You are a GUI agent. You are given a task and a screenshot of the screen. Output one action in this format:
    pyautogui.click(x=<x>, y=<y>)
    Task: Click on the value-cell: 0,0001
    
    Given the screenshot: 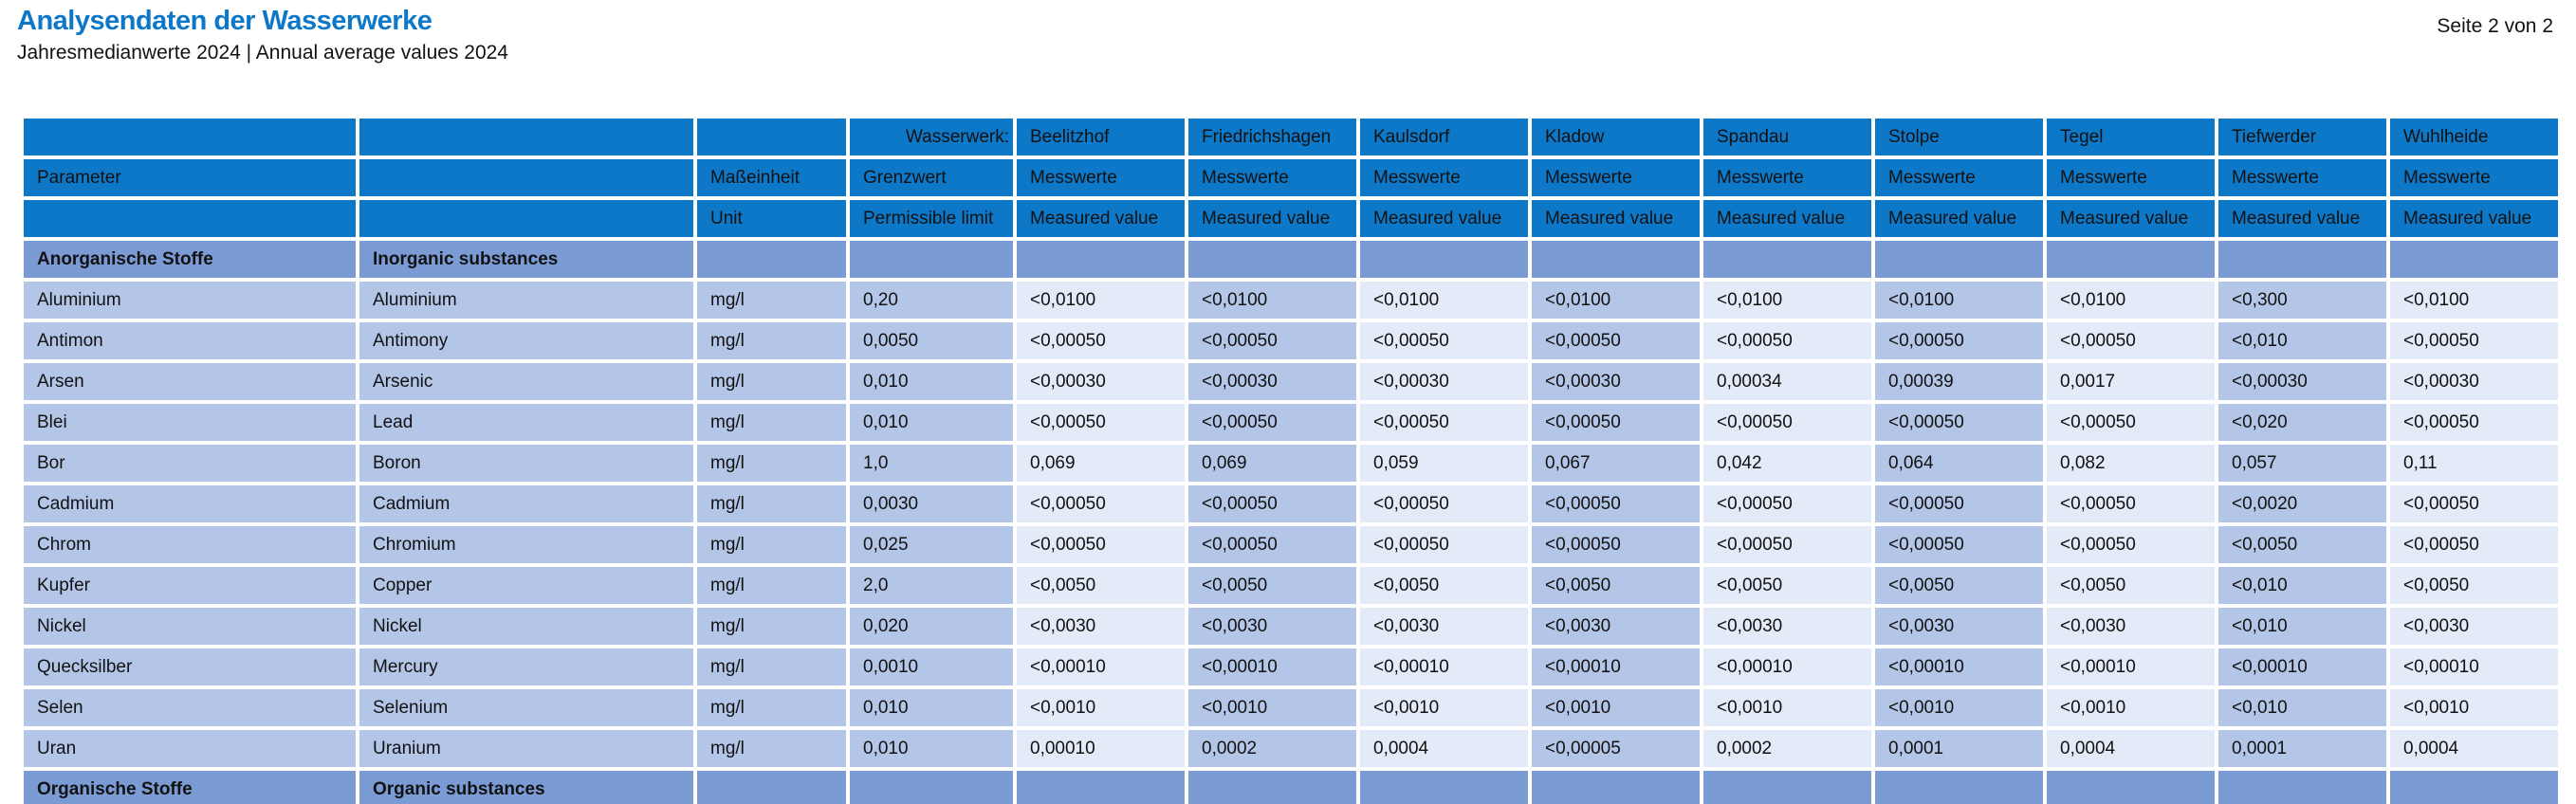 What is the action you would take?
    pyautogui.click(x=1959, y=748)
    